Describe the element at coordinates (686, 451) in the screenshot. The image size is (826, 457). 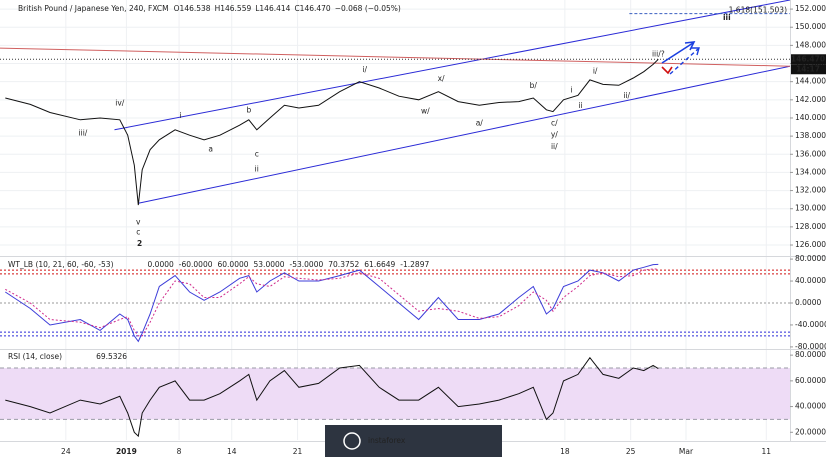
I see `x-tick-label: Mar` at that location.